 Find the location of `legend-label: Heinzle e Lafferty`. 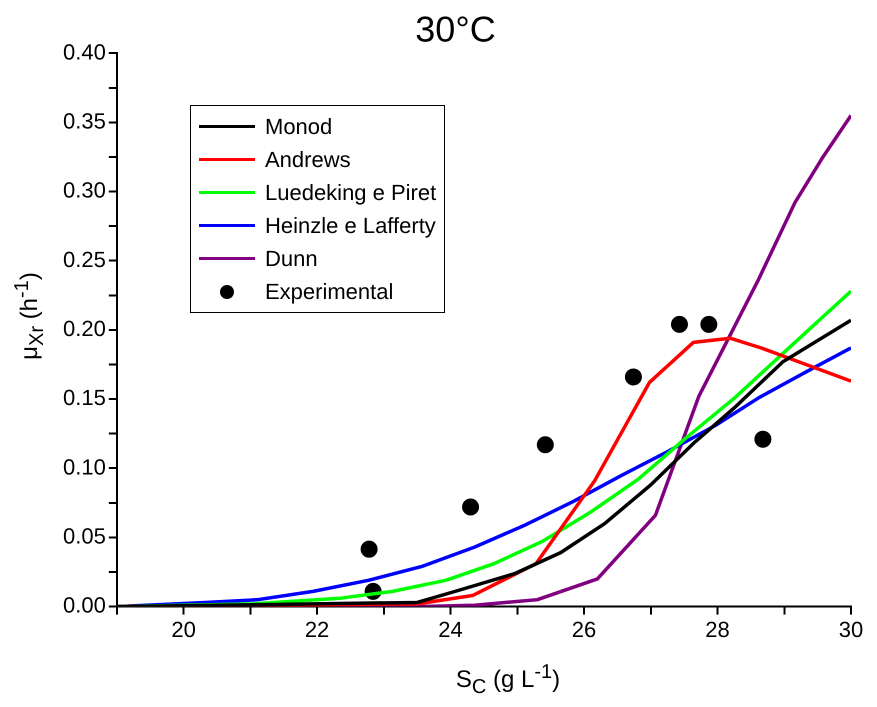

legend-label: Heinzle e Lafferty is located at coordinates (350, 225).